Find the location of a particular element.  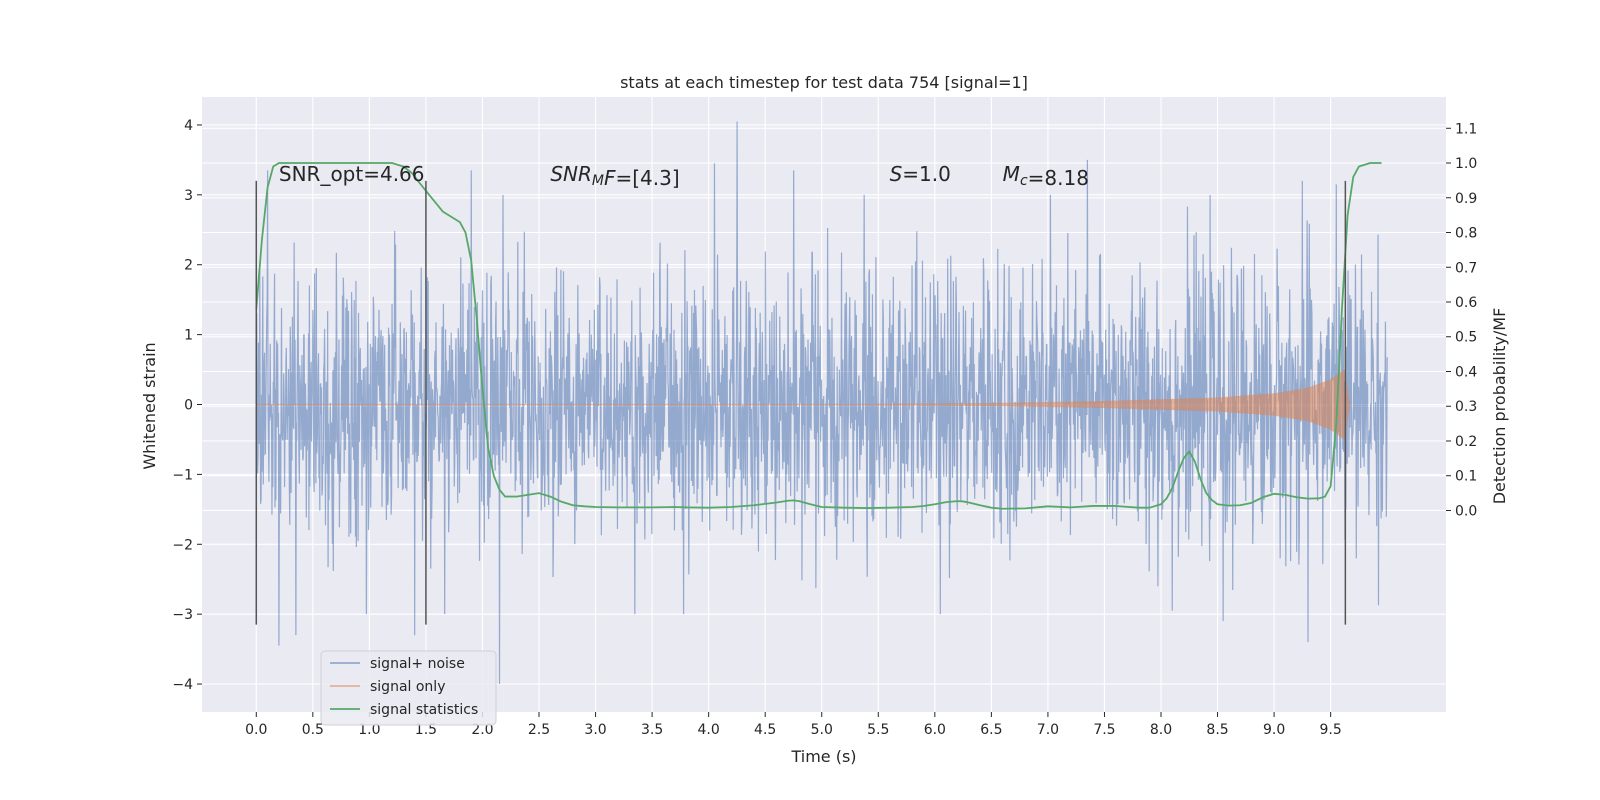

x-tick-label: 8.0 is located at coordinates (1161, 730).